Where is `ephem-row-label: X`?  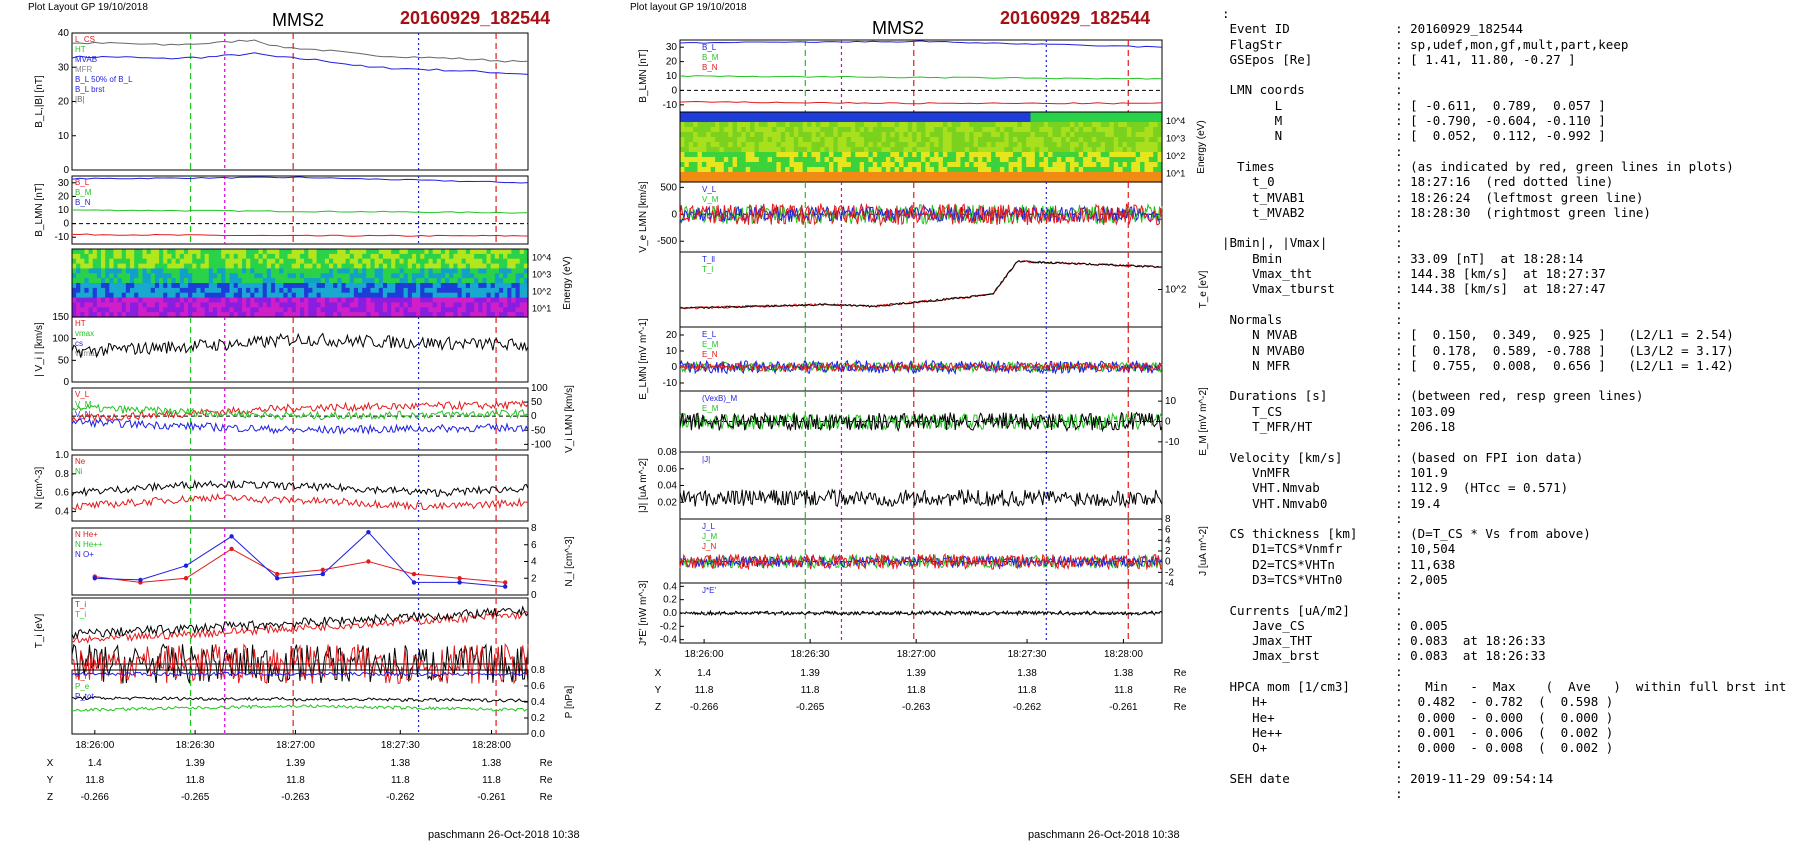
ephem-row-label: X is located at coordinates (50, 763).